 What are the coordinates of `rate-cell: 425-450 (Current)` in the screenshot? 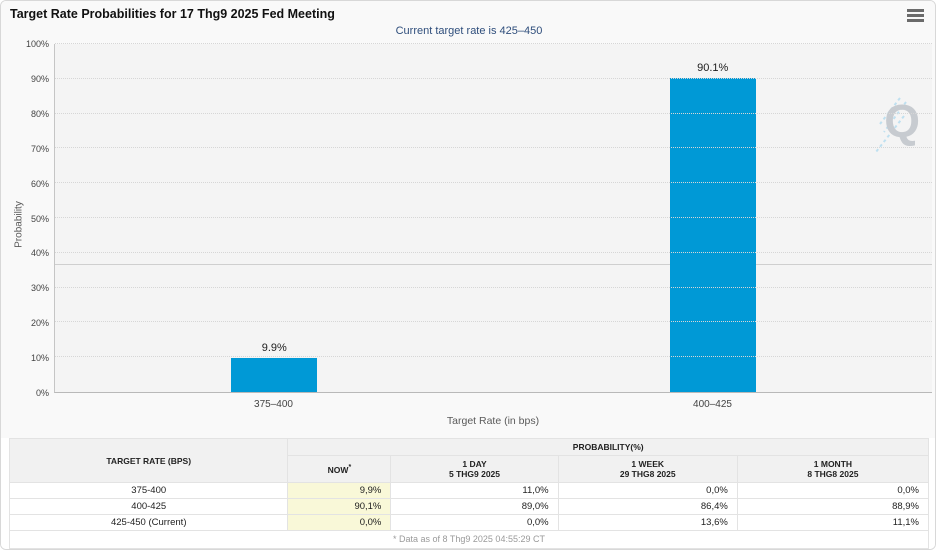 It's located at (148, 522).